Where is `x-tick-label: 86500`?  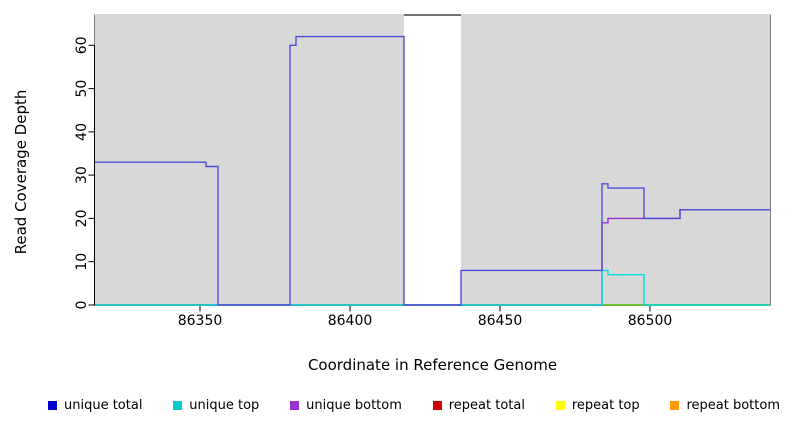
x-tick-label: 86500 is located at coordinates (650, 321).